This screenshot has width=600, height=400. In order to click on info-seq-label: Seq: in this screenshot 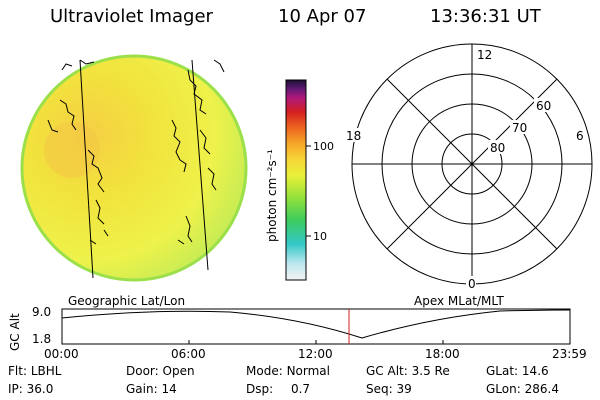, I will do `click(379, 389)`.